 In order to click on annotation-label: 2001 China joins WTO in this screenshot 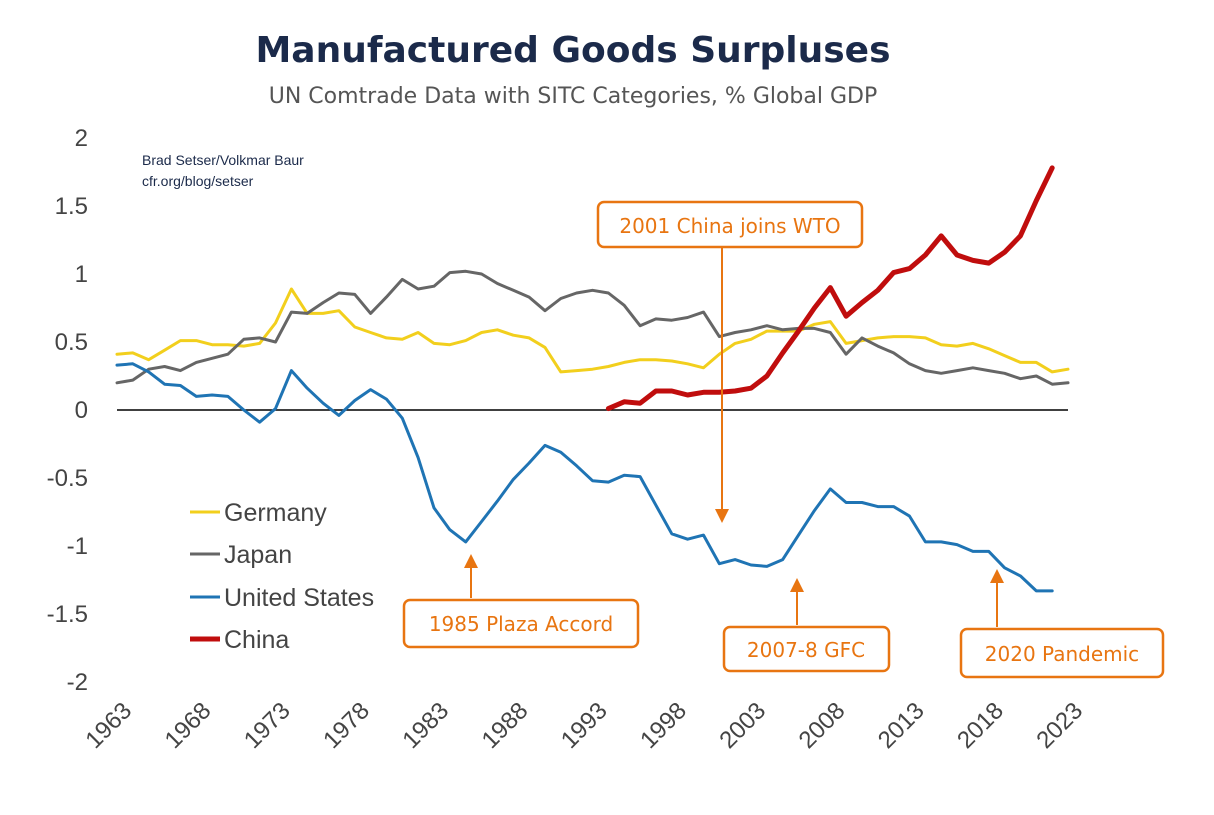, I will do `click(729, 226)`.